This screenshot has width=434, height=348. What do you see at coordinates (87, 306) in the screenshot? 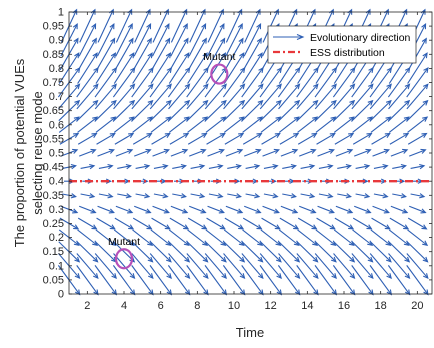
I see `x-tick-label: 2` at bounding box center [87, 306].